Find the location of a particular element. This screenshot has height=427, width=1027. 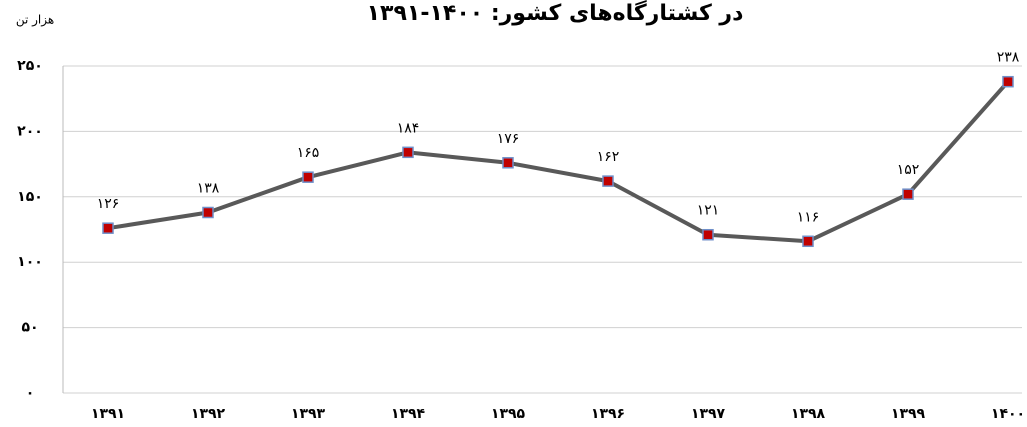

data-label: ۱۶۲ is located at coordinates (608, 157).